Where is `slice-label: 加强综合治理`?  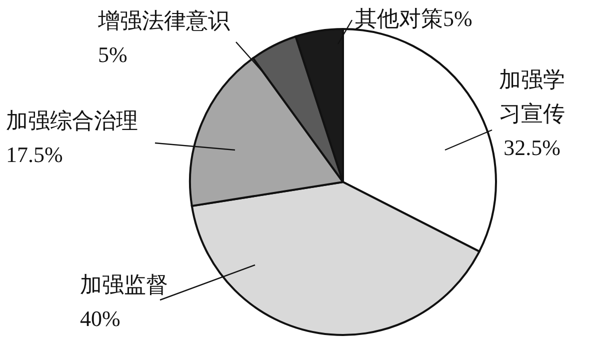 slice-label: 加强综合治理 is located at coordinates (72, 120).